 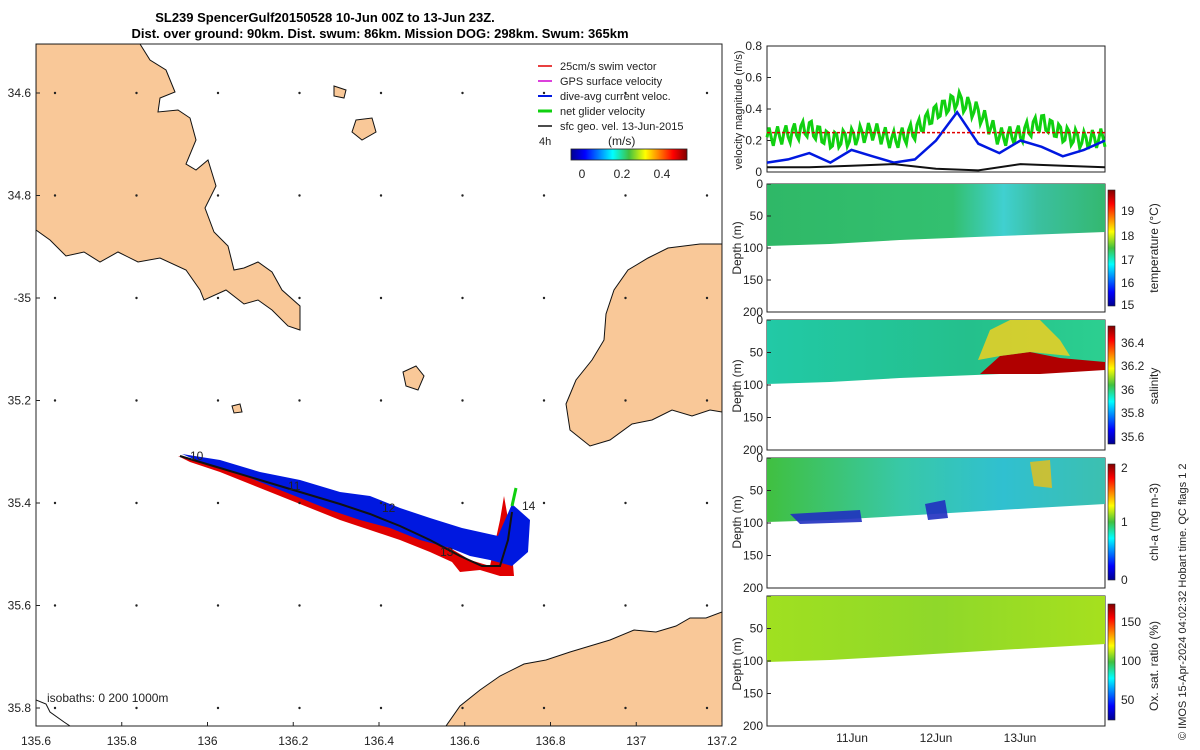 I want to click on chla-ylabel: Depth (m), so click(x=737, y=521).